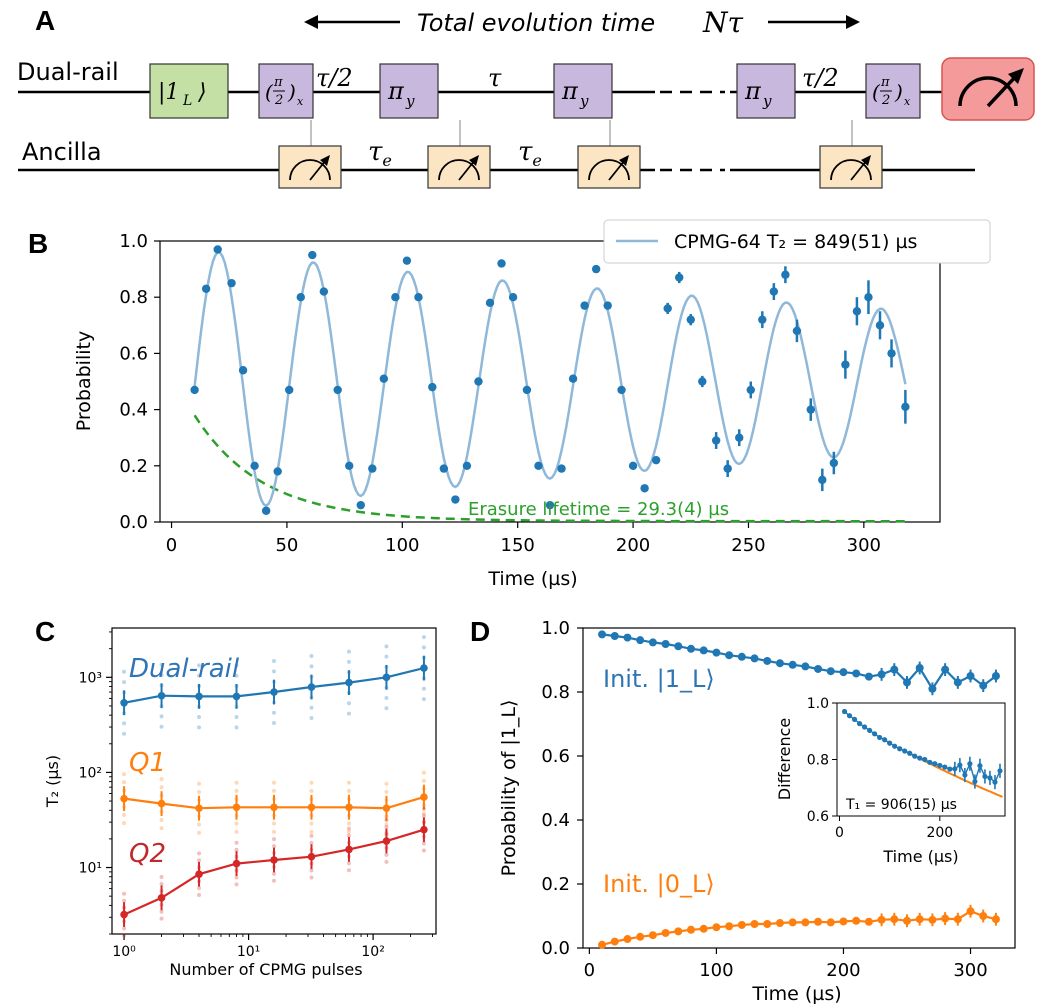  I want to click on header-math: Nτ, so click(723, 22).